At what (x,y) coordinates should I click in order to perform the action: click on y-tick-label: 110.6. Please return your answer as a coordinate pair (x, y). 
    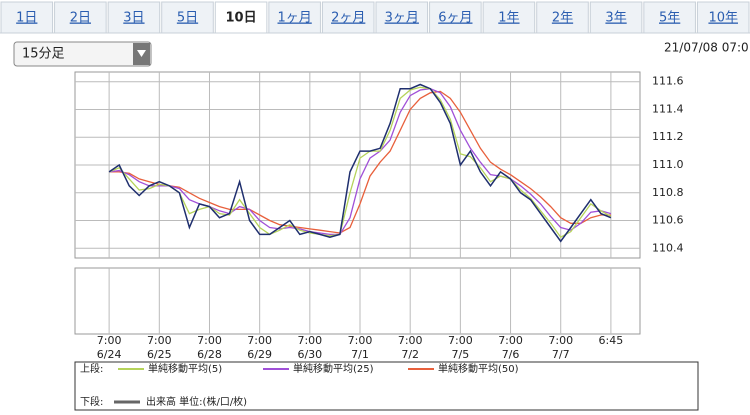
    Looking at the image, I should click on (668, 220).